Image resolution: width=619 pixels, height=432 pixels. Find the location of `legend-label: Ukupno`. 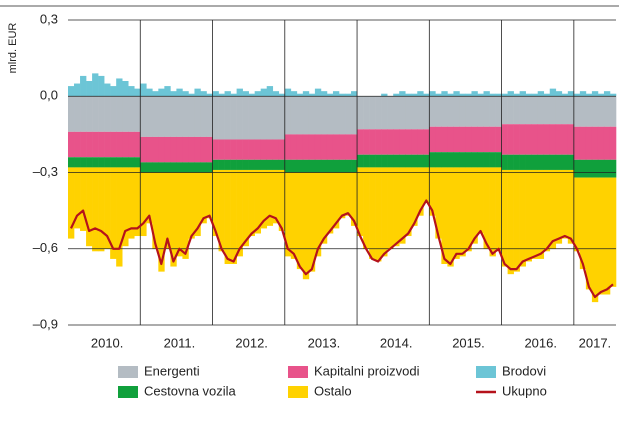

legend-label: Ukupno is located at coordinates (524, 390).